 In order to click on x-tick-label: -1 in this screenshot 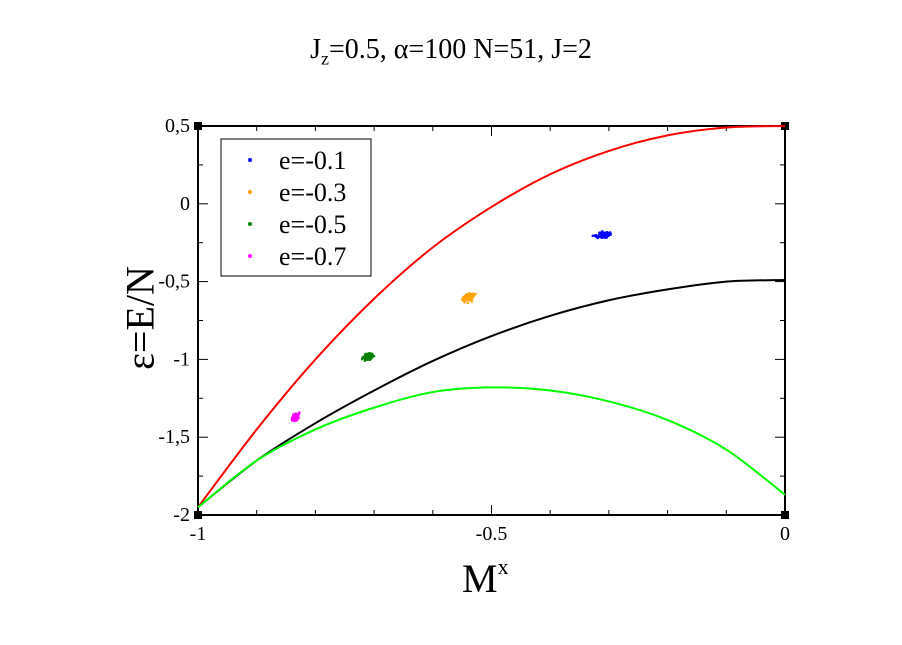, I will do `click(198, 534)`.